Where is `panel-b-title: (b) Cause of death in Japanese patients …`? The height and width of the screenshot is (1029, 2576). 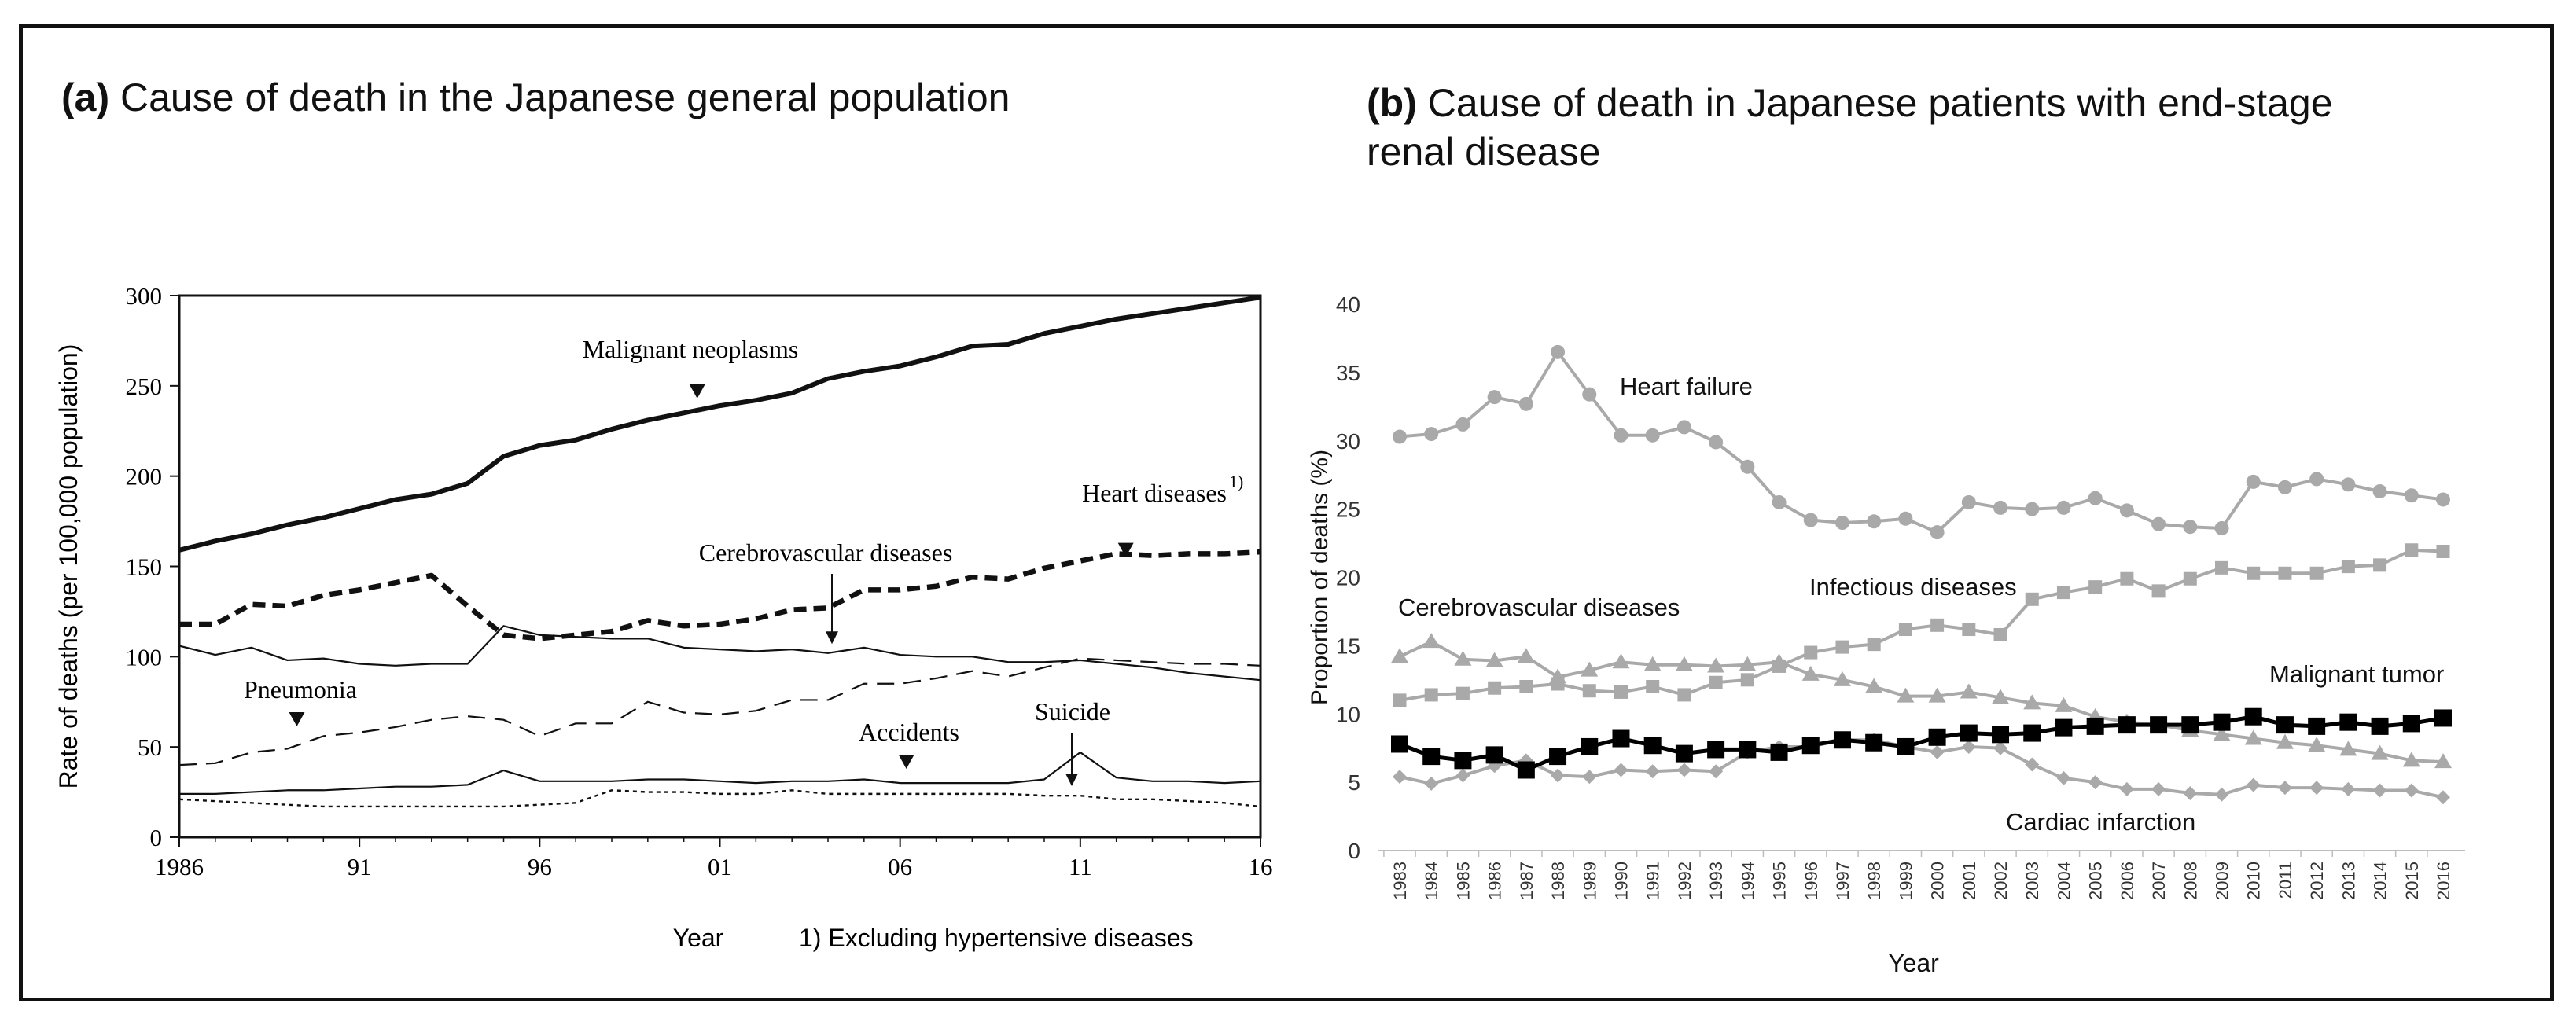 panel-b-title: (b) Cause of death in Japanese patients … is located at coordinates (1850, 128).